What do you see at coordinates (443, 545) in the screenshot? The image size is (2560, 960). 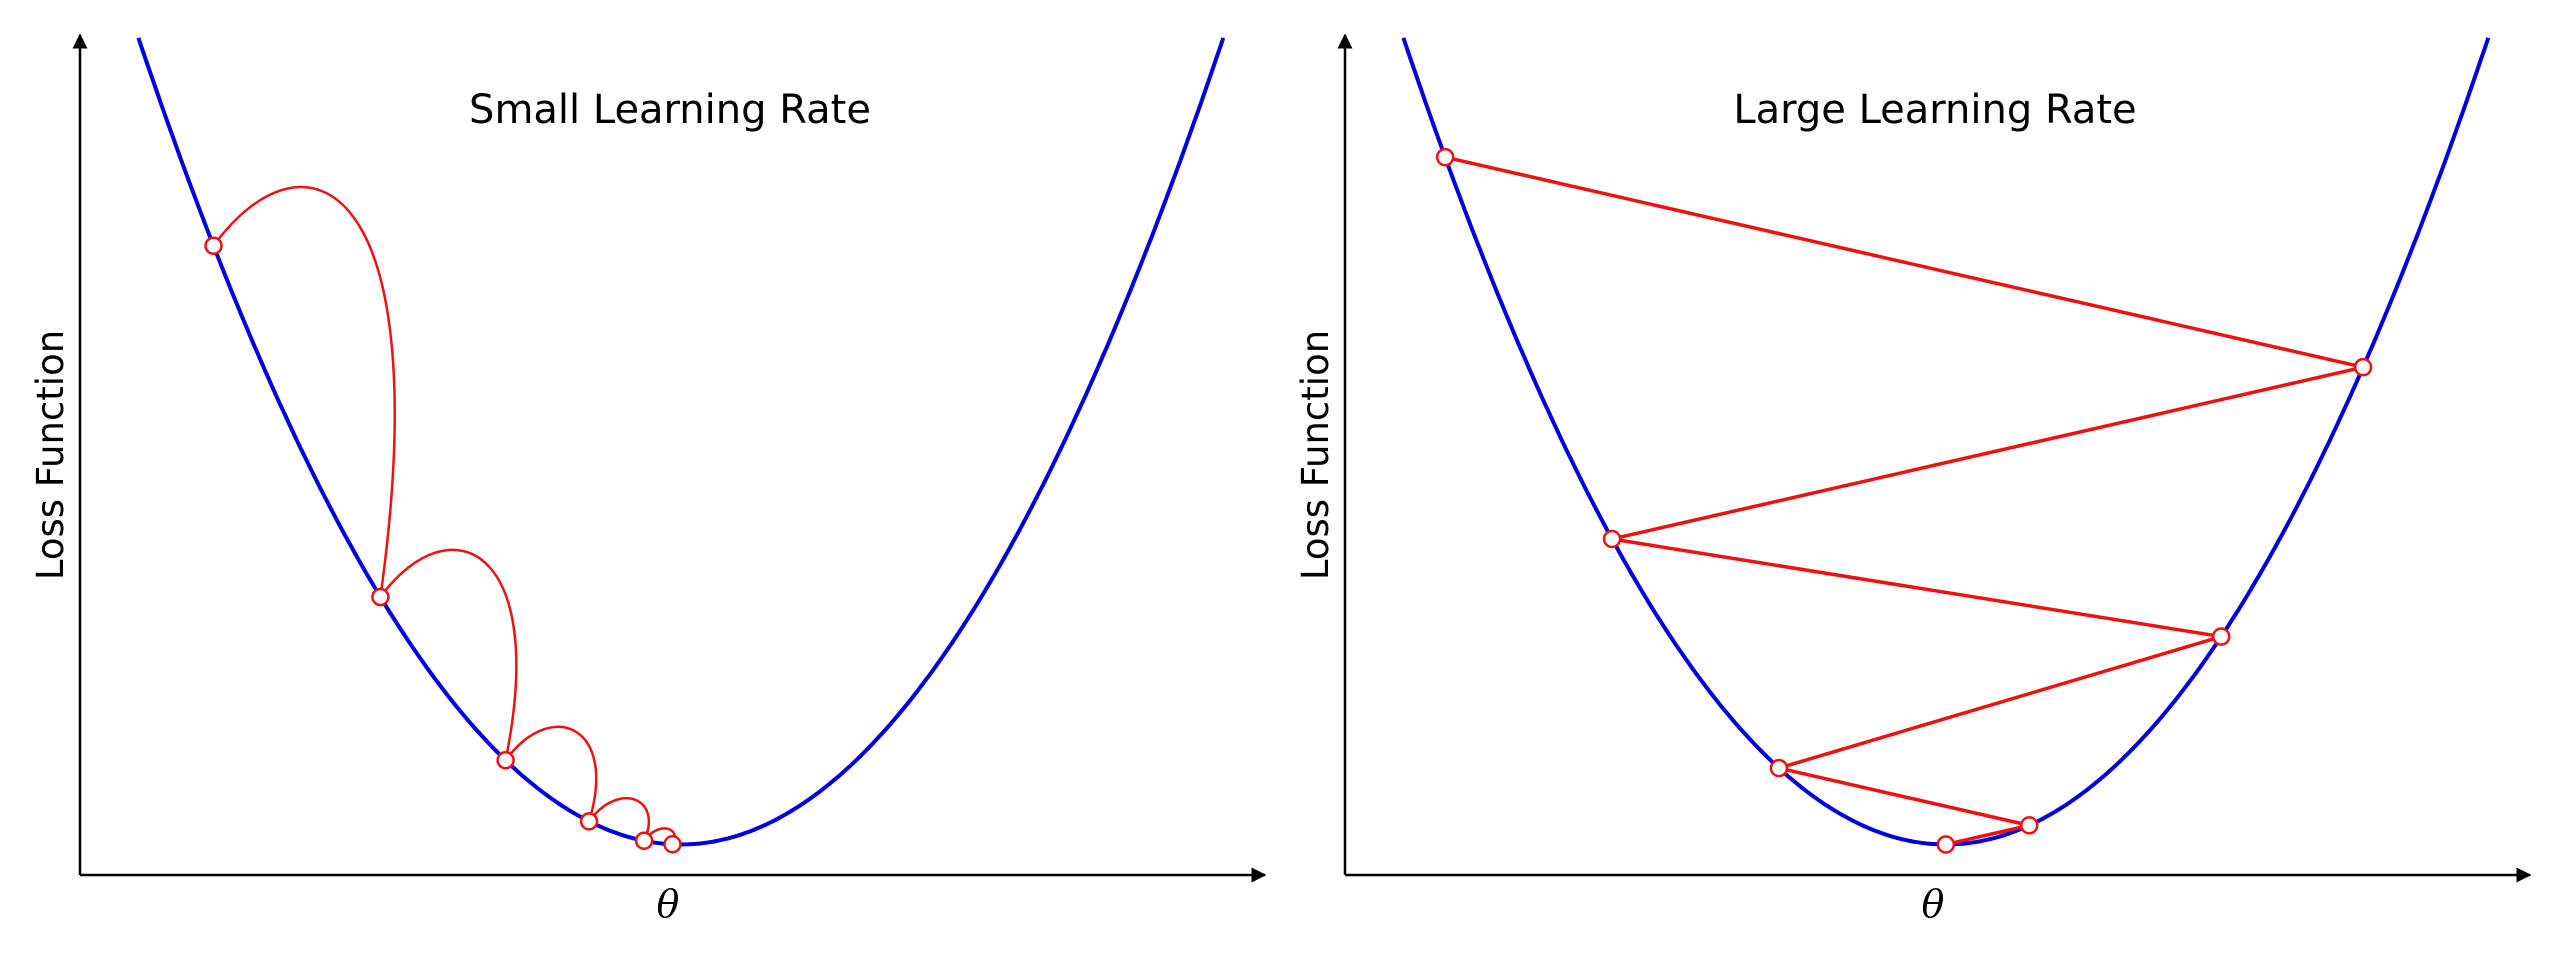 I see `step-markers` at bounding box center [443, 545].